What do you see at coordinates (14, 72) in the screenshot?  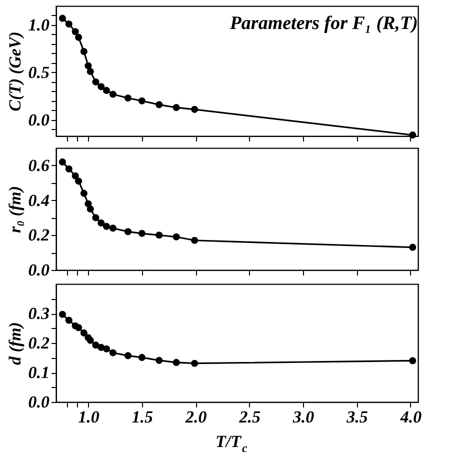 I see `y-axis-title: C(T) (GeV)` at bounding box center [14, 72].